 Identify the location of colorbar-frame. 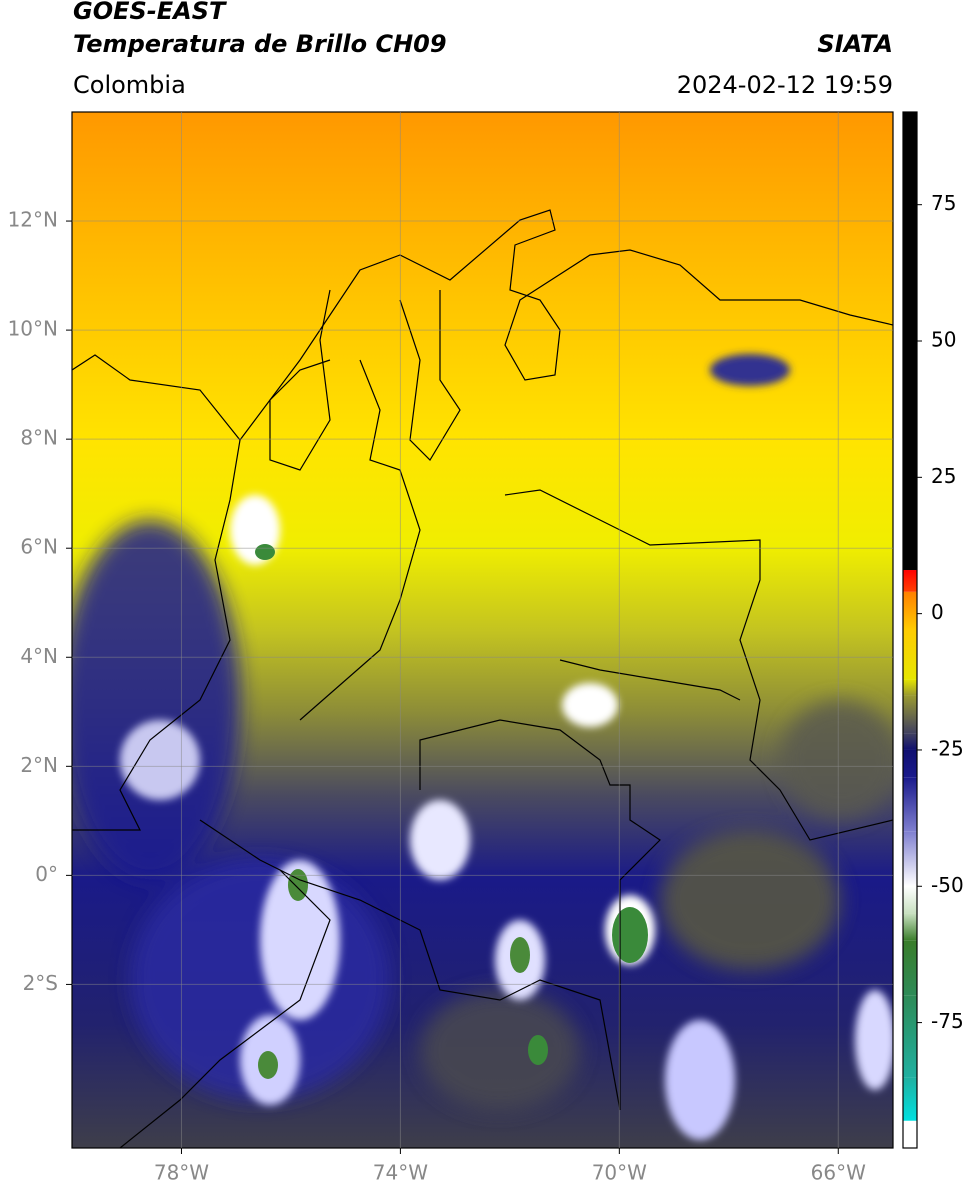
(910, 630).